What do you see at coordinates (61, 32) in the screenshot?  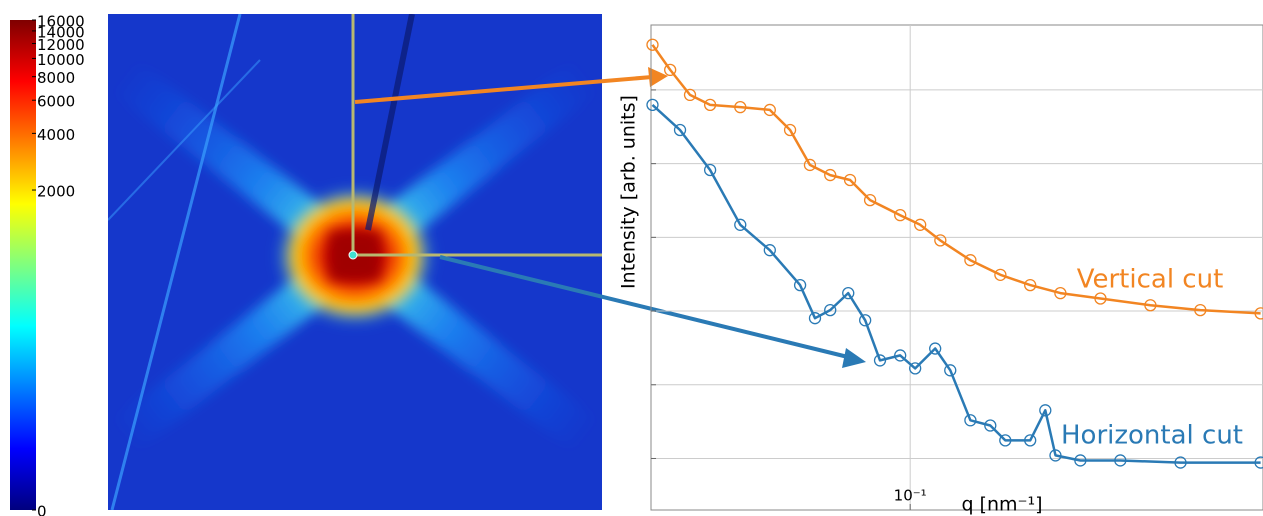 I see `colorbar-tick-label: 14000` at bounding box center [61, 32].